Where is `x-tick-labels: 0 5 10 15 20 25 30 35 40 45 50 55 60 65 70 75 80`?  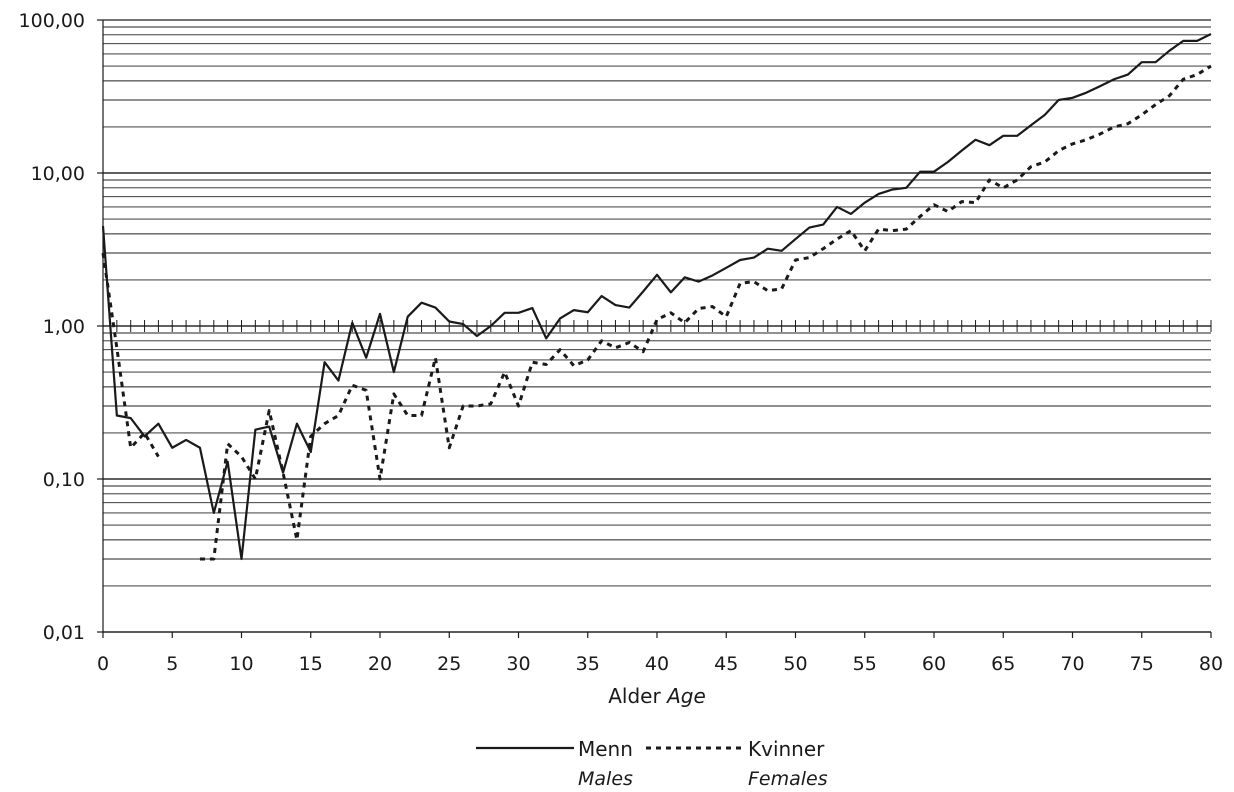
x-tick-labels: 0 5 10 15 20 25 30 35 40 45 50 55 60 65 70 75 80 is located at coordinates (660, 664).